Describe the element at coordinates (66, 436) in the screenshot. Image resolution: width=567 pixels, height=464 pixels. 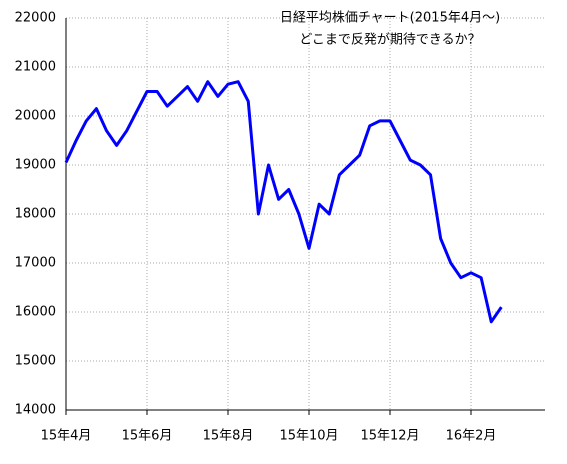
I see `x-tick-label: 15年4月` at that location.